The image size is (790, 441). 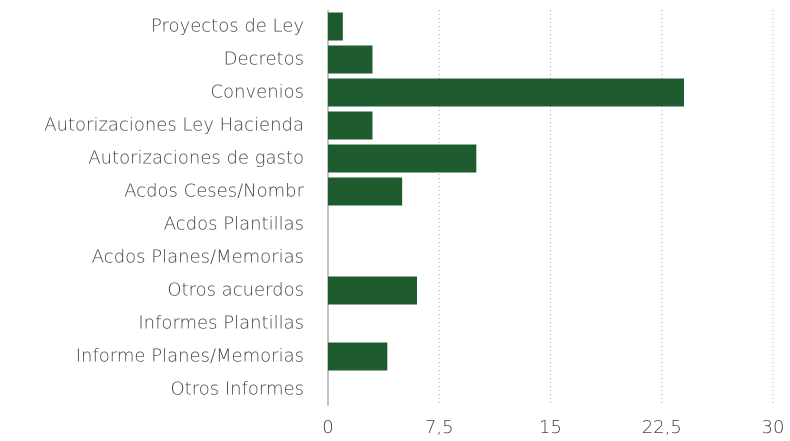 I want to click on x-tick-label: 0, so click(x=327, y=427).